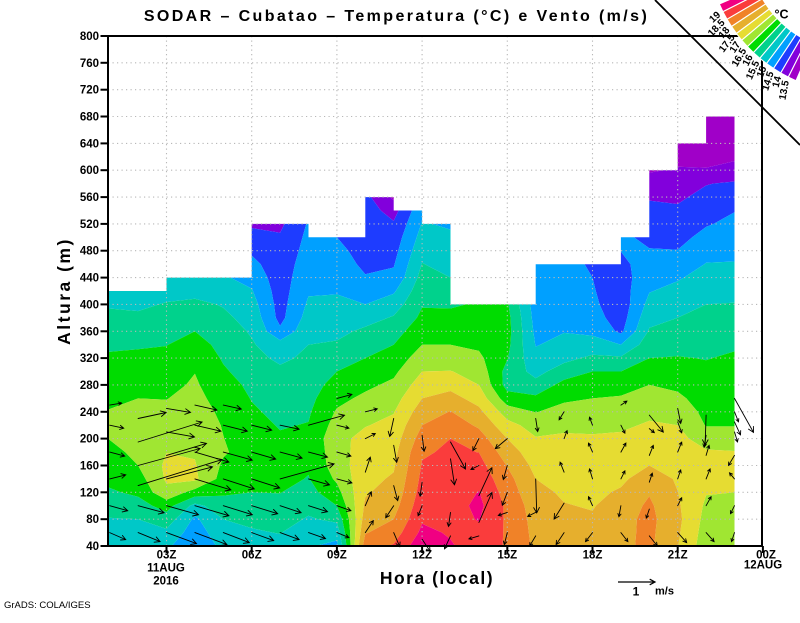 Image resolution: width=800 pixels, height=623 pixels. I want to click on svg-text: Hora (local), so click(437, 578).